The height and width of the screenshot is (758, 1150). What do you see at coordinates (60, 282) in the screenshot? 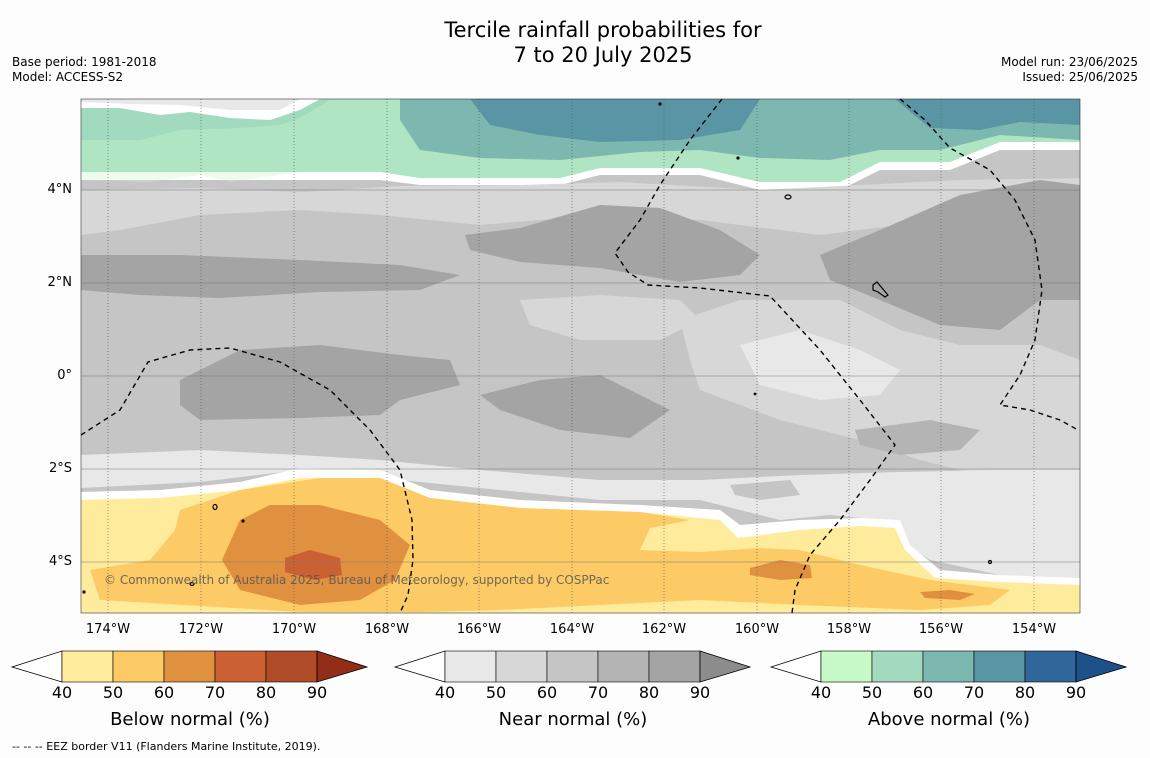
I see `y-tick-label: 2°N` at bounding box center [60, 282].